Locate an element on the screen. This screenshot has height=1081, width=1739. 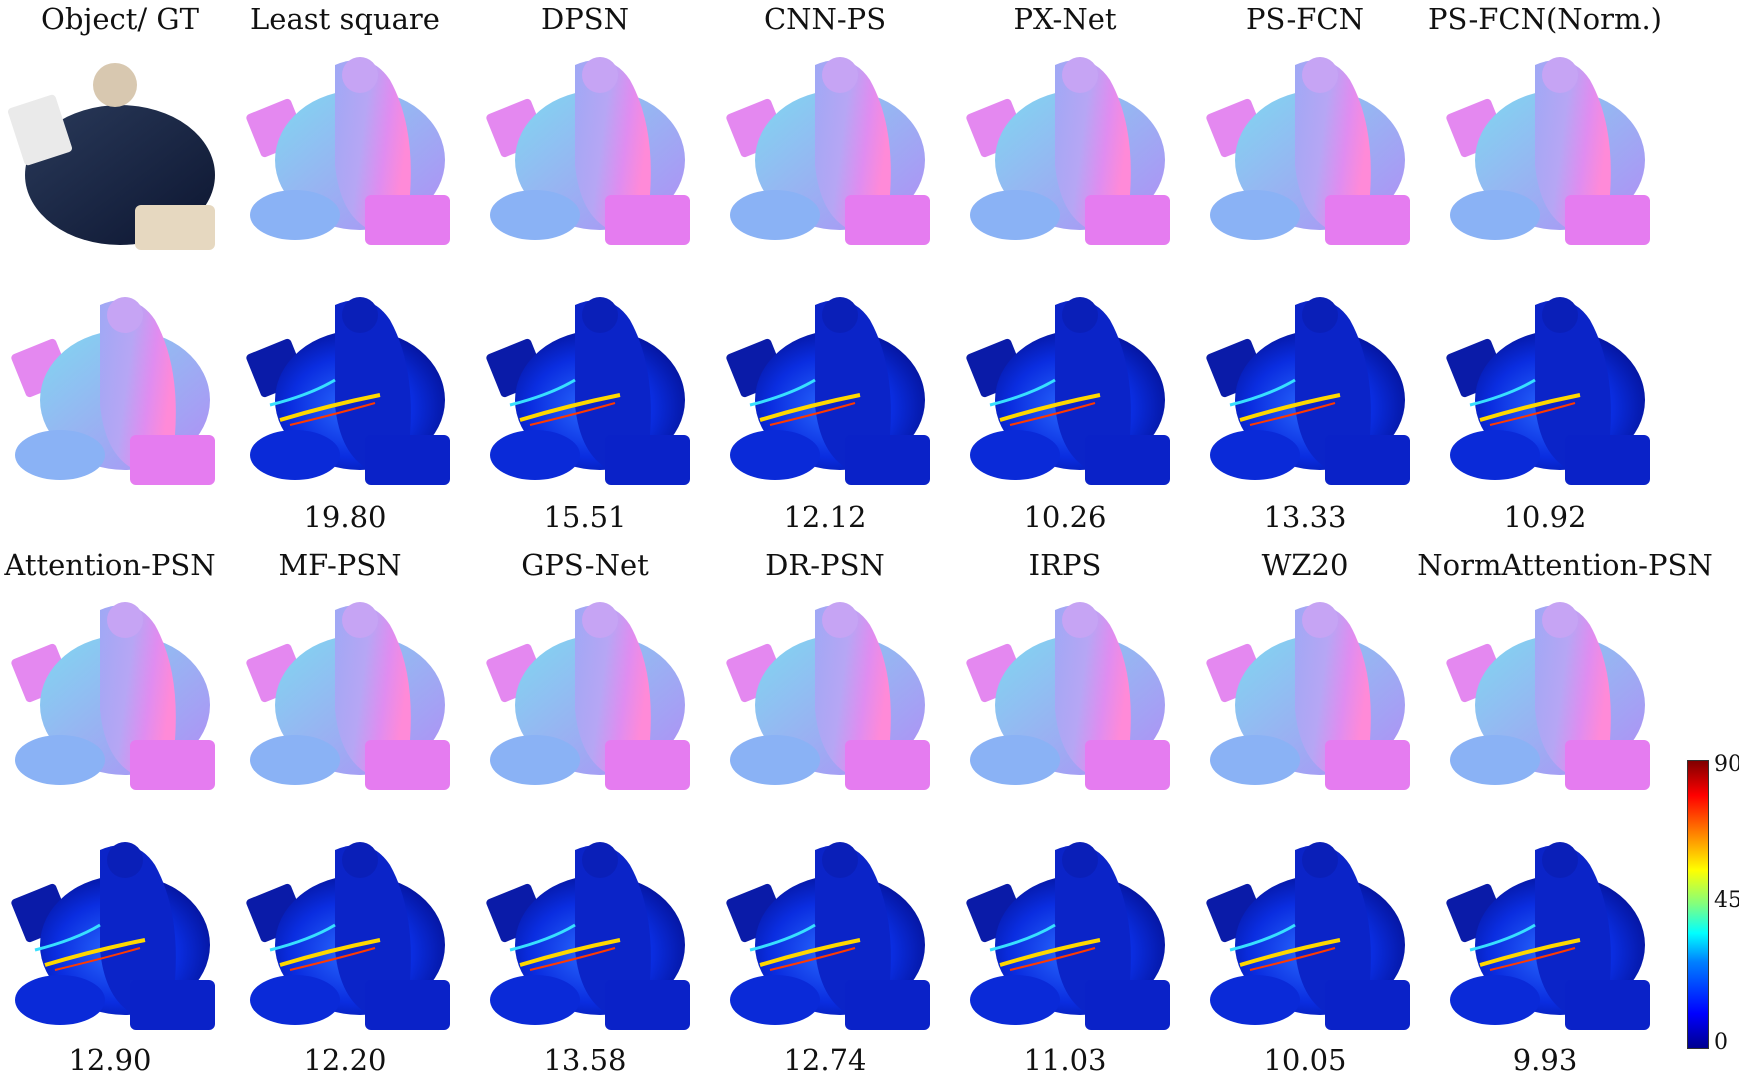
colorbar-min-label: 0 is located at coordinates (1721, 1042).